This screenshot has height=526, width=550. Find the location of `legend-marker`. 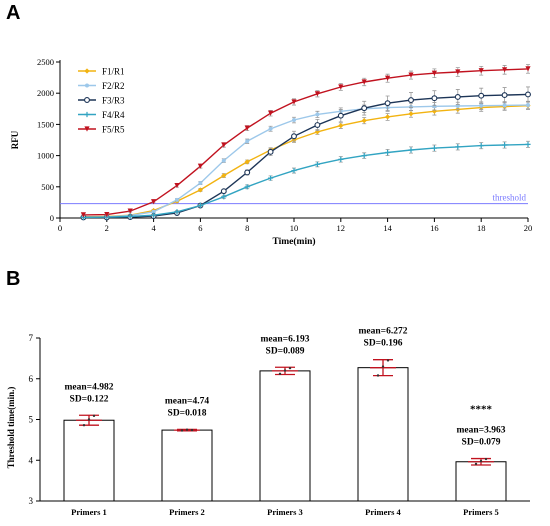

legend-marker is located at coordinates (87, 100).